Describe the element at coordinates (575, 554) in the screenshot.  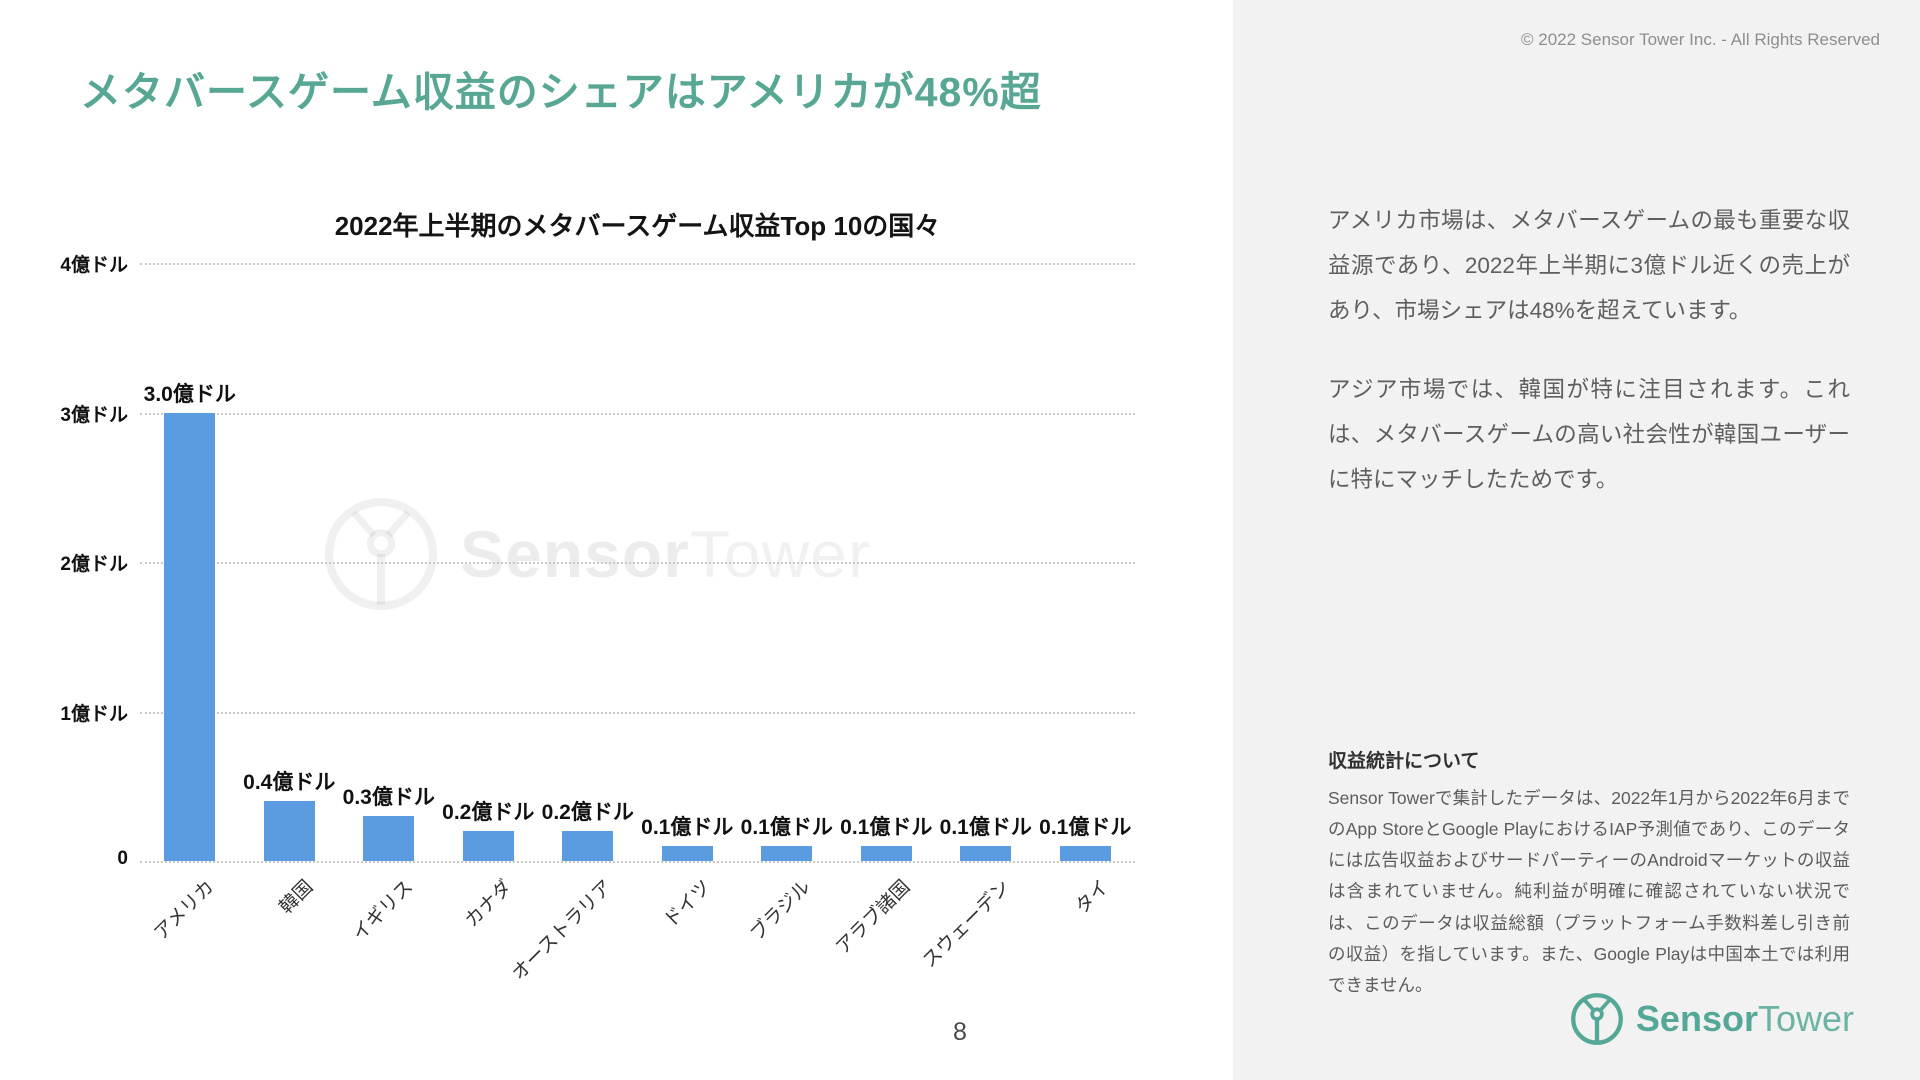
I see `watermark-text-sensor: Sensor` at that location.